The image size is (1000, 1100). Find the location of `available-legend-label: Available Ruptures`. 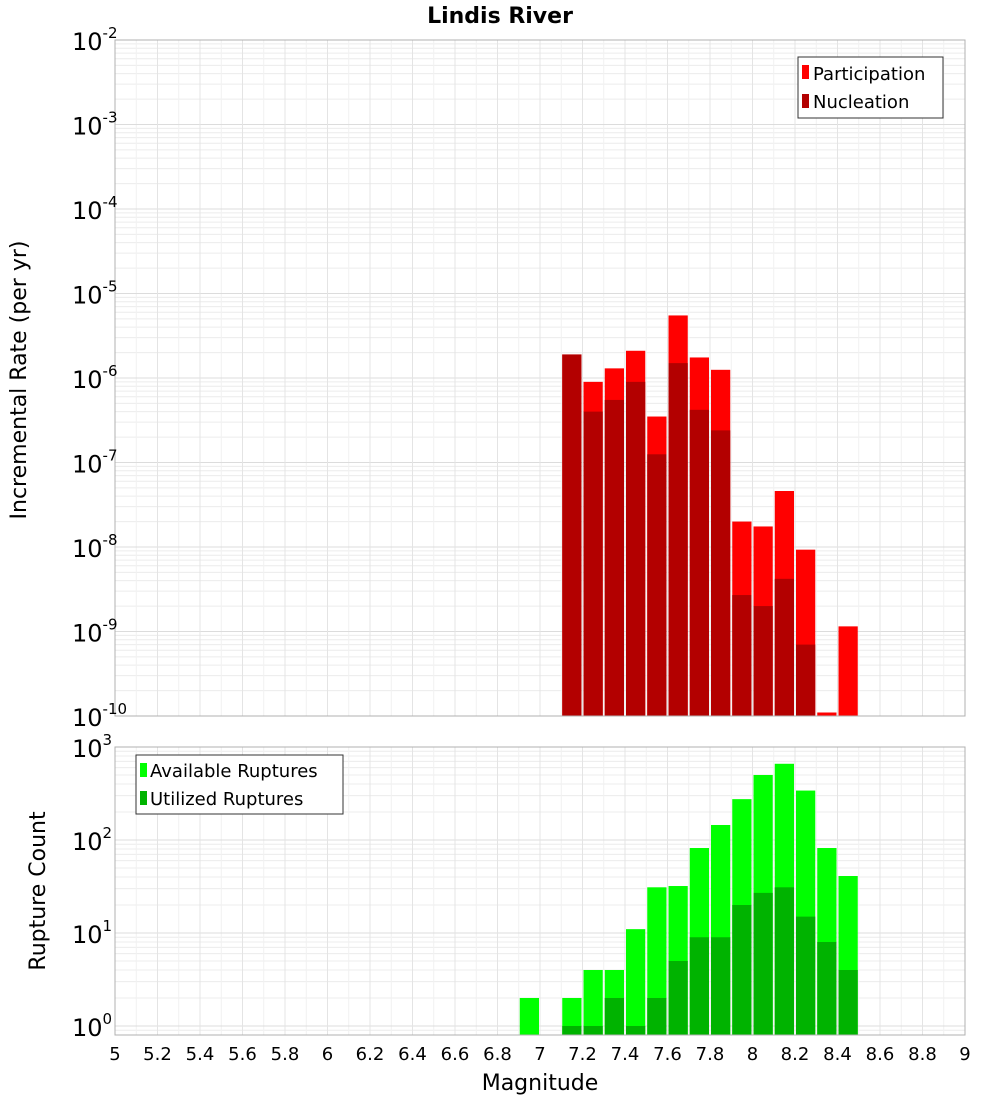

available-legend-label: Available Ruptures is located at coordinates (234, 771).